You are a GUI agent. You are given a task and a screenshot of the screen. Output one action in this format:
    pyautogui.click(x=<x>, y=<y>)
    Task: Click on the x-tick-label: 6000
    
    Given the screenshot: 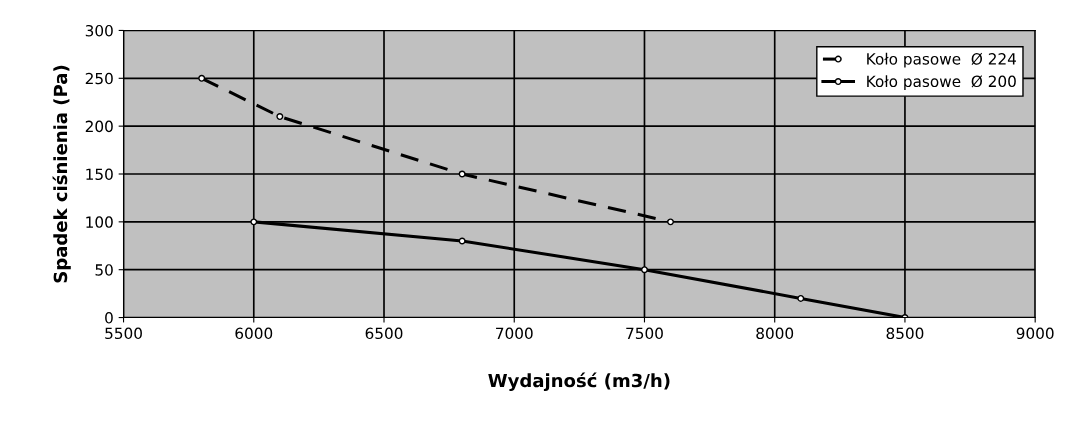 What is the action you would take?
    pyautogui.click(x=254, y=333)
    